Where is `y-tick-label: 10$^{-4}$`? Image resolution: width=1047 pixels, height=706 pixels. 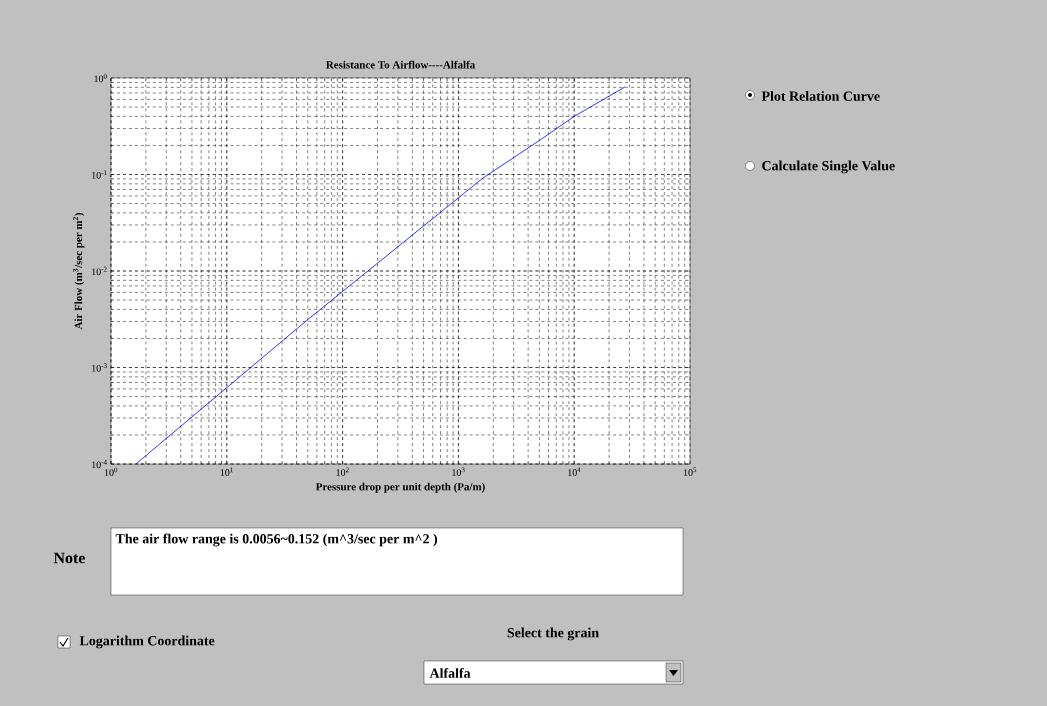
y-tick-label: 10$^{-4}$ is located at coordinates (99, 464).